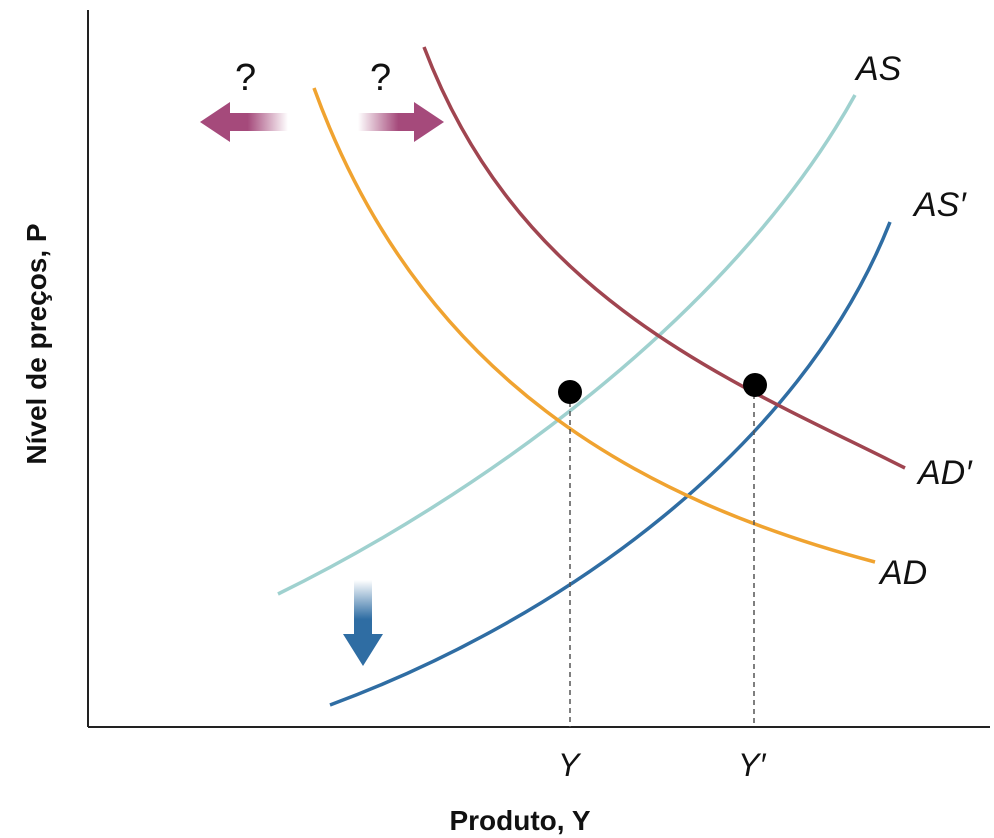 The image size is (994, 838). Describe the element at coordinates (380, 78) in the screenshot. I see `question-mark-right: ?` at that location.